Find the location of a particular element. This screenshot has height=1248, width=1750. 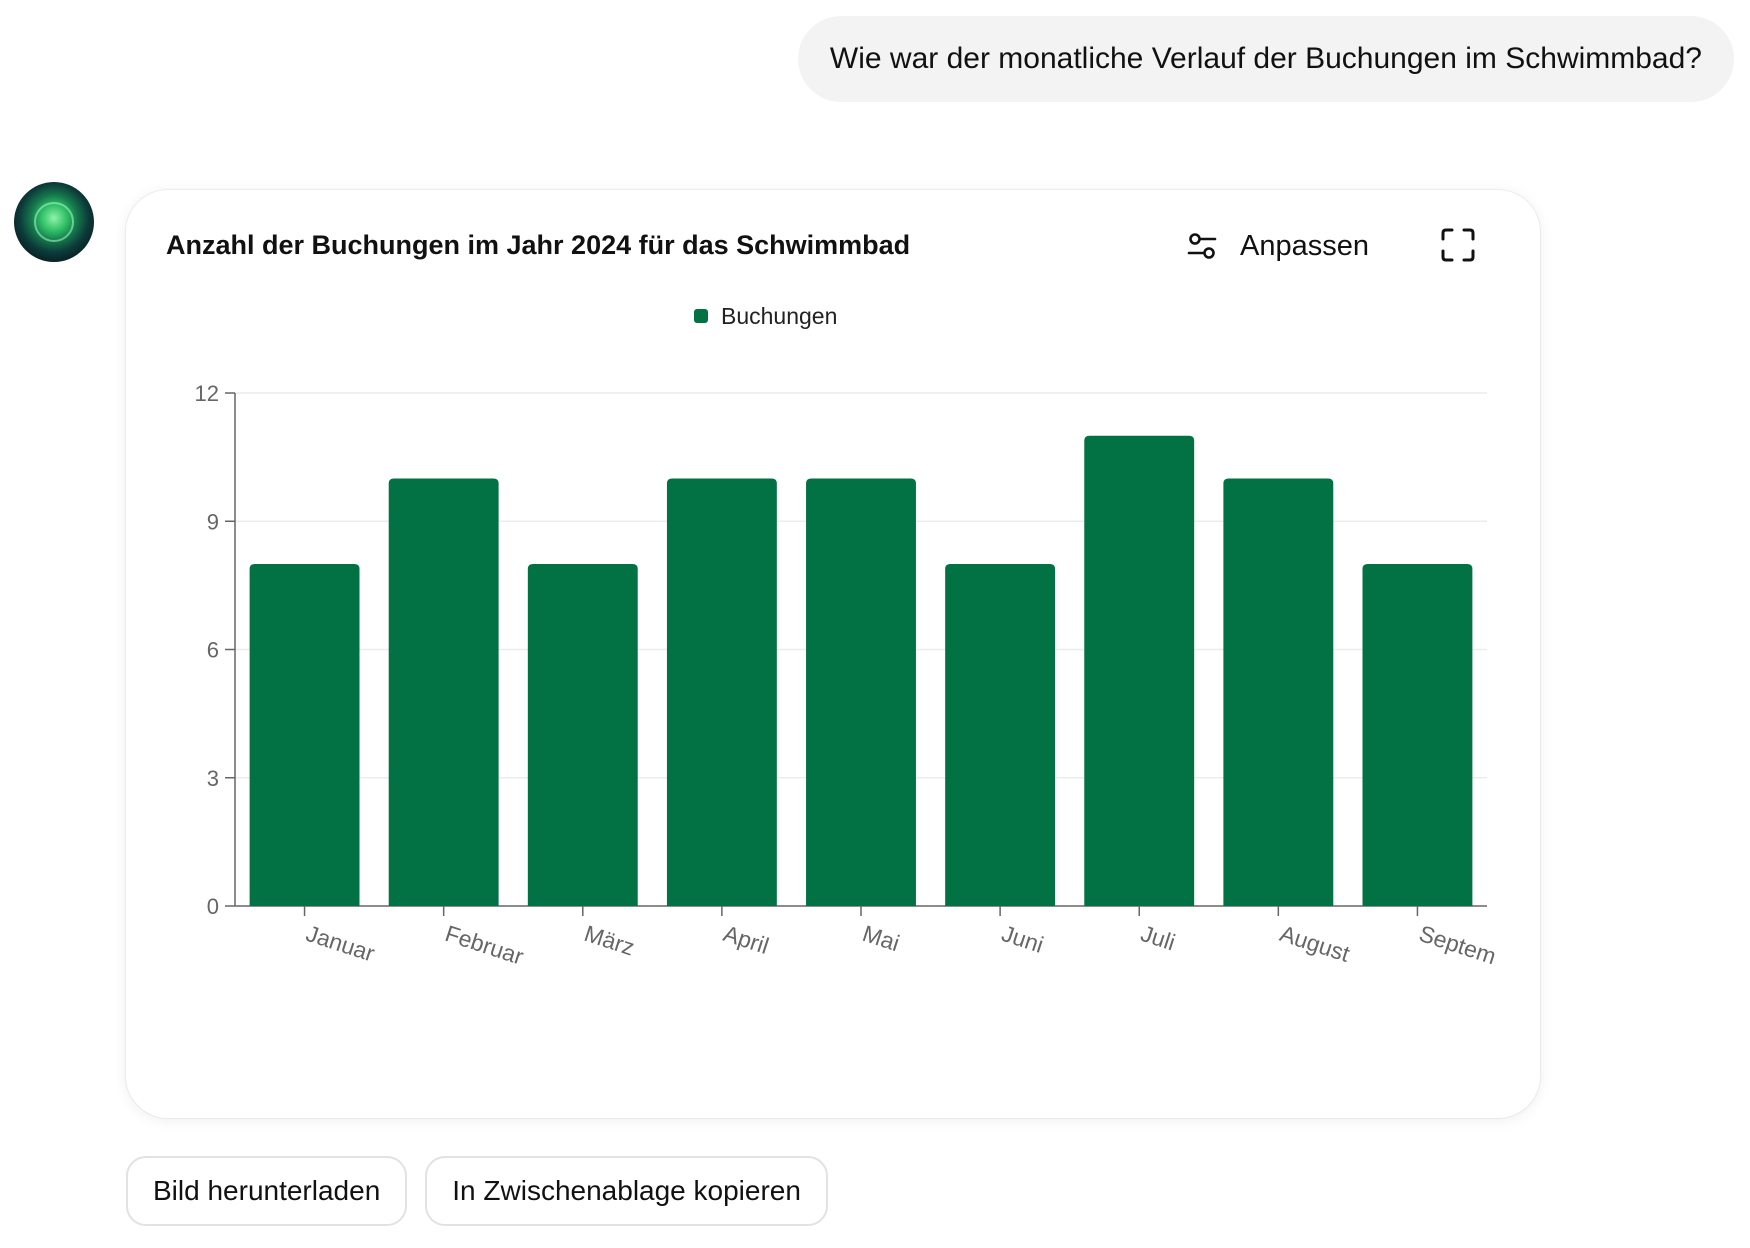

x-tick-label: April is located at coordinates (746, 939).